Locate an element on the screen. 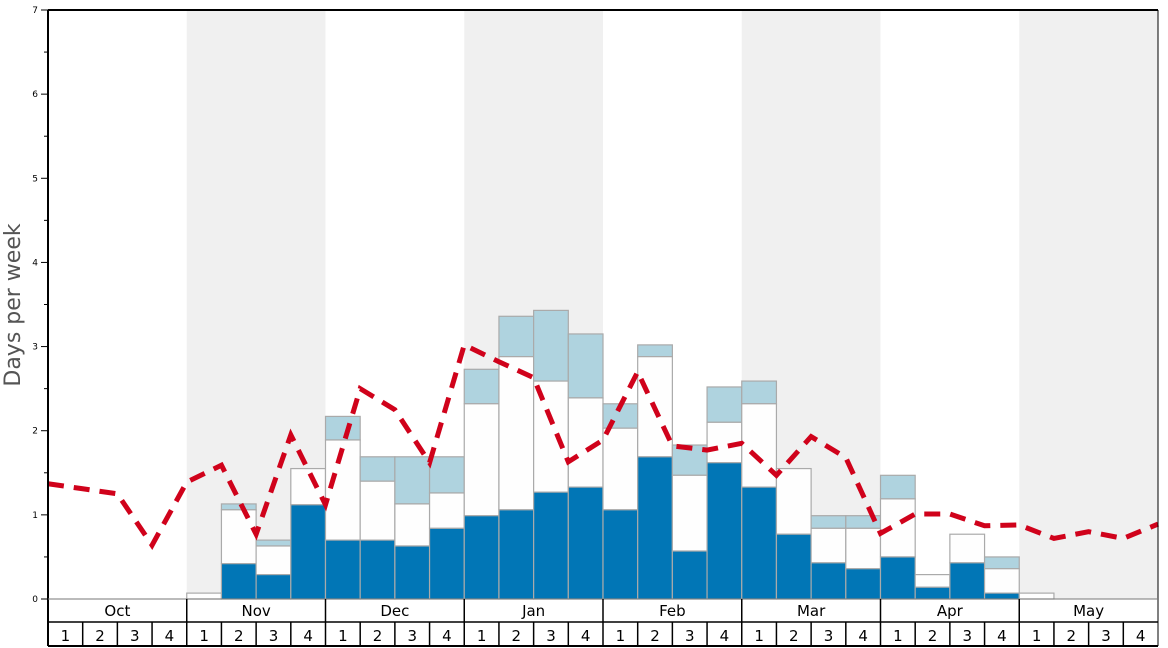 The width and height of the screenshot is (1168, 648). month-label-mar: Mar is located at coordinates (811, 611).